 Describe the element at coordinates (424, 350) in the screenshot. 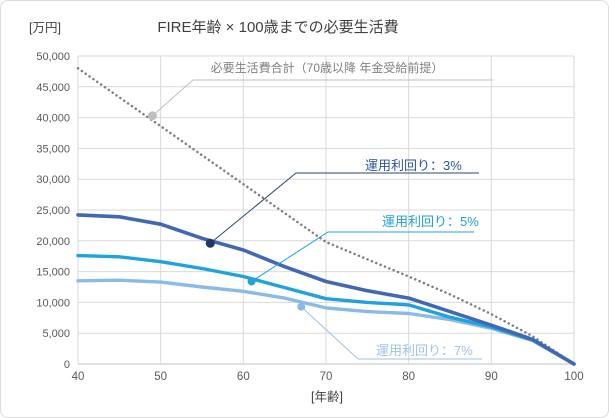

I see `series-label-return-7pct: 運用利回り：7%` at that location.